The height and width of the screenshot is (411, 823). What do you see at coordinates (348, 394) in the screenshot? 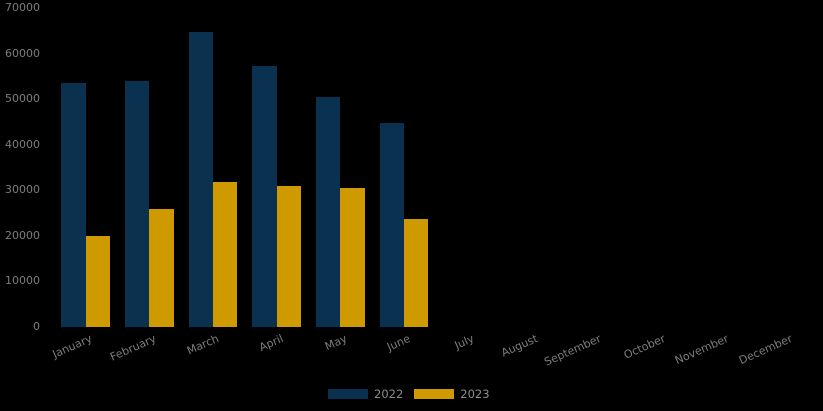
I see `legend-swatch-2022` at bounding box center [348, 394].